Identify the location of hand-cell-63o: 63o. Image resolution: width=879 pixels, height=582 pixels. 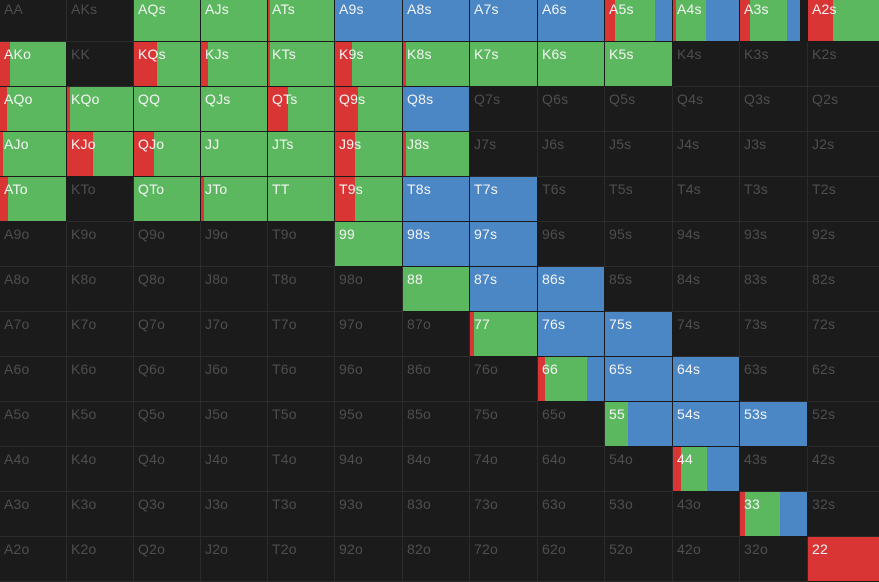
(571, 514).